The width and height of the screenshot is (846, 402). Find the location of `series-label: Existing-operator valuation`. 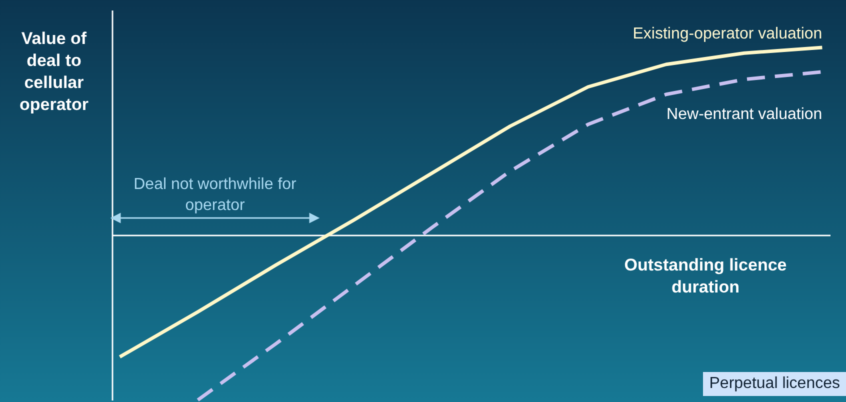

series-label: Existing-operator valuation is located at coordinates (727, 34).